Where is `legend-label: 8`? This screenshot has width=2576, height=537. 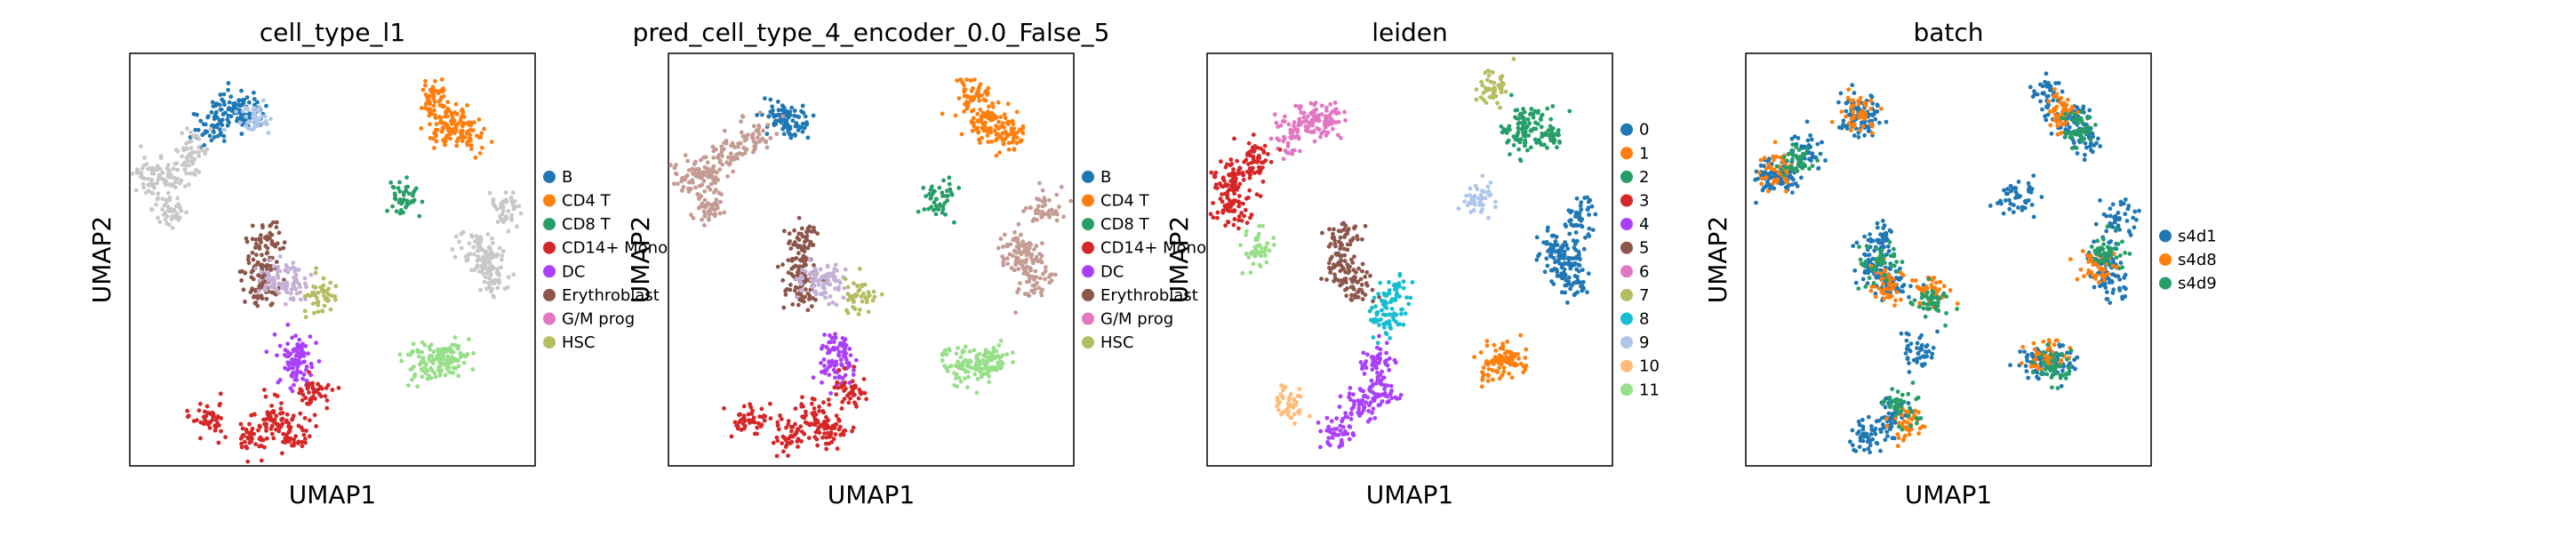 legend-label: 8 is located at coordinates (1644, 319).